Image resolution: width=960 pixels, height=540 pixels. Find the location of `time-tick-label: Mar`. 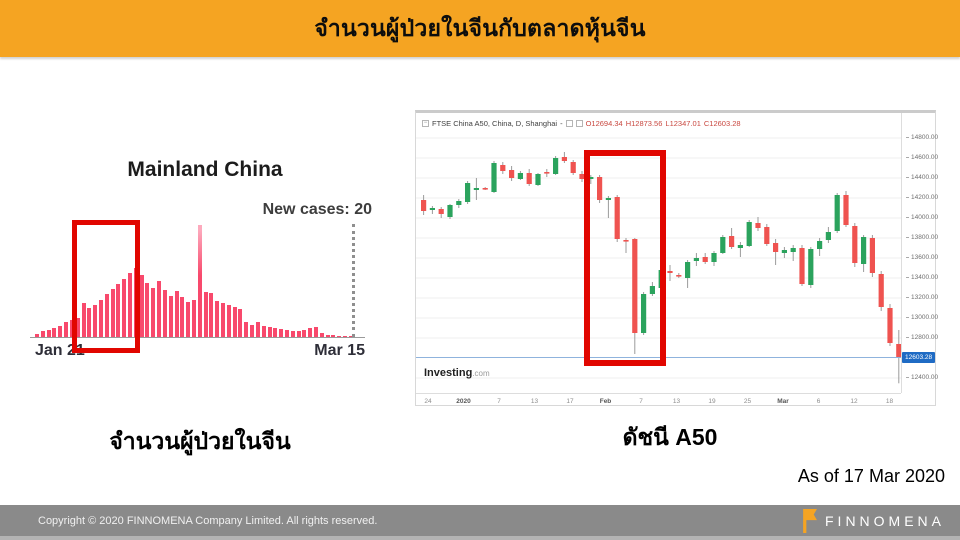

time-tick-label: Mar is located at coordinates (783, 401).